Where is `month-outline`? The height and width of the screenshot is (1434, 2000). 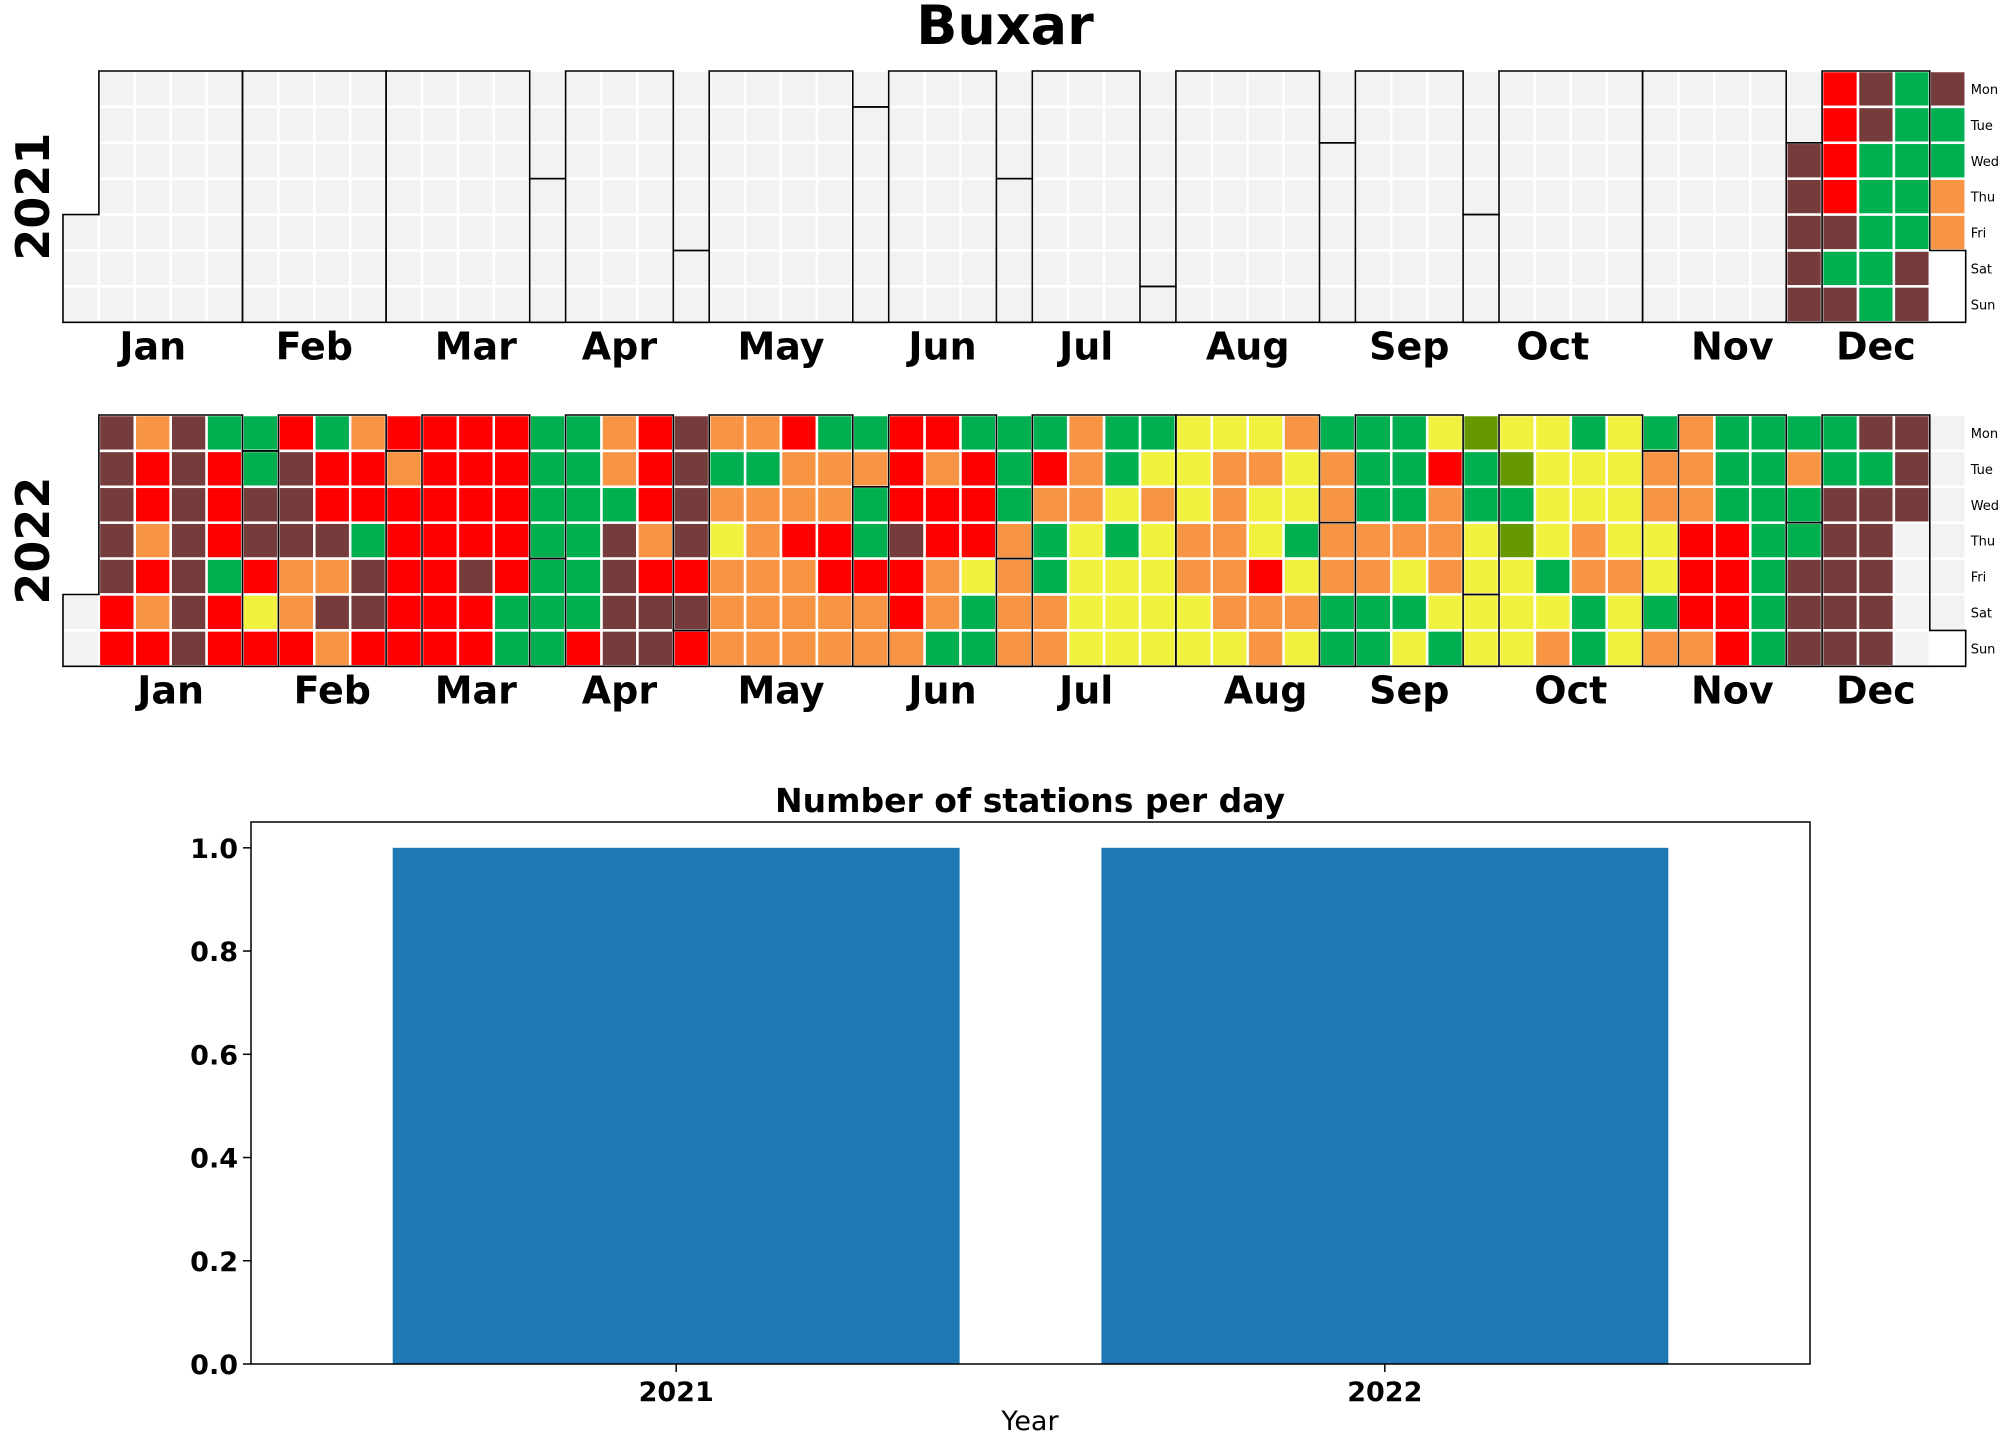
month-outline is located at coordinates (1876, 541).